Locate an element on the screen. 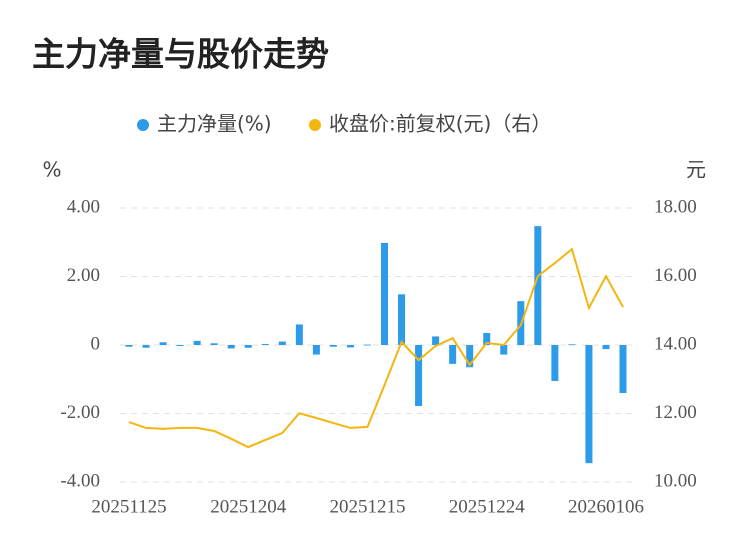  y2-tick-label: 18.00 is located at coordinates (675, 206).